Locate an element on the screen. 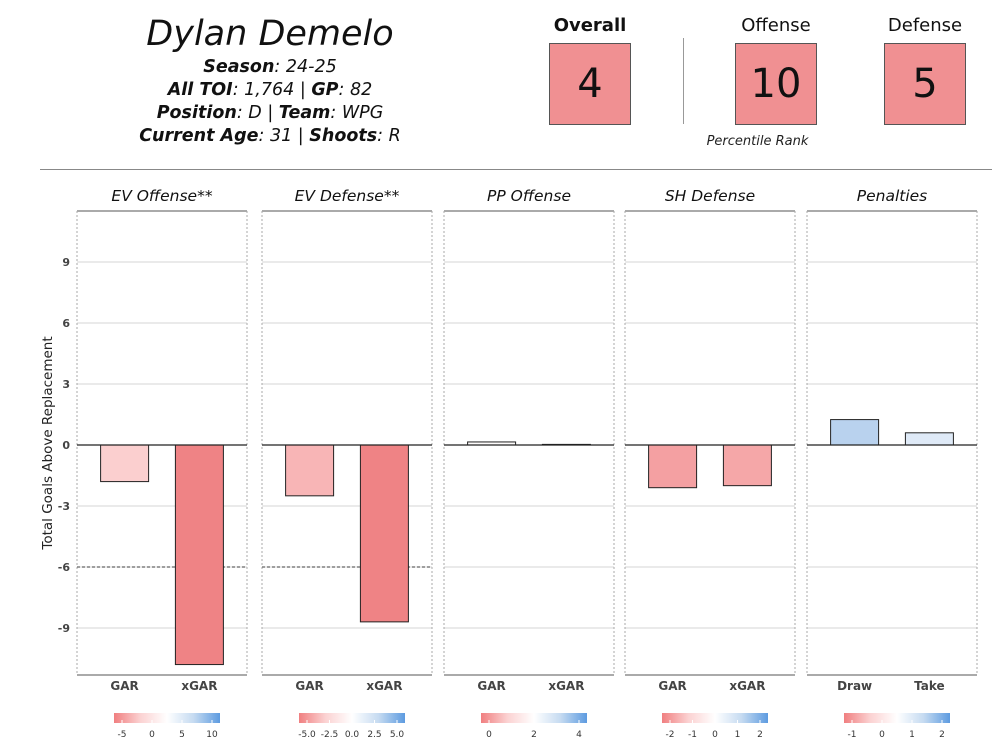  bar-draw is located at coordinates (855, 432).